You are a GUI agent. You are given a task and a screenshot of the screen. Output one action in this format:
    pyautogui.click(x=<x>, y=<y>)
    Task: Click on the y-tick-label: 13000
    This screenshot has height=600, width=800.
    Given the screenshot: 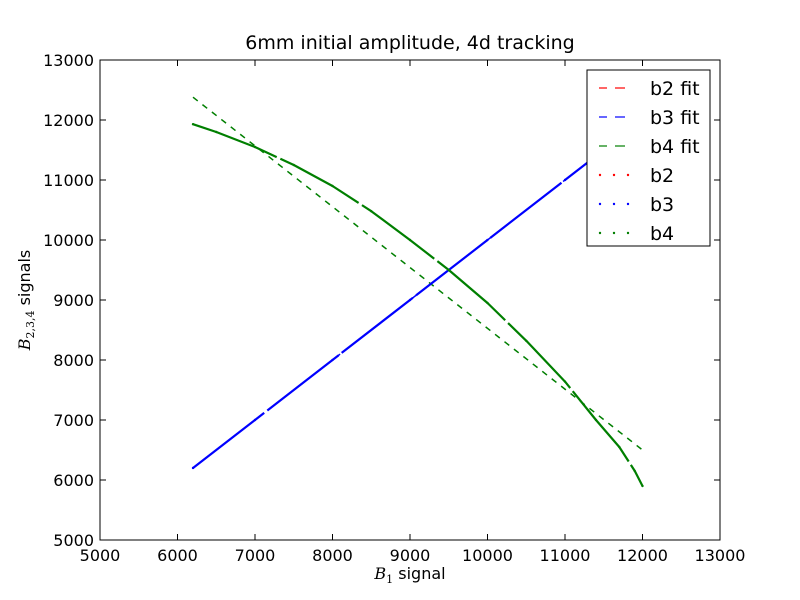 What is the action you would take?
    pyautogui.click(x=68, y=60)
    